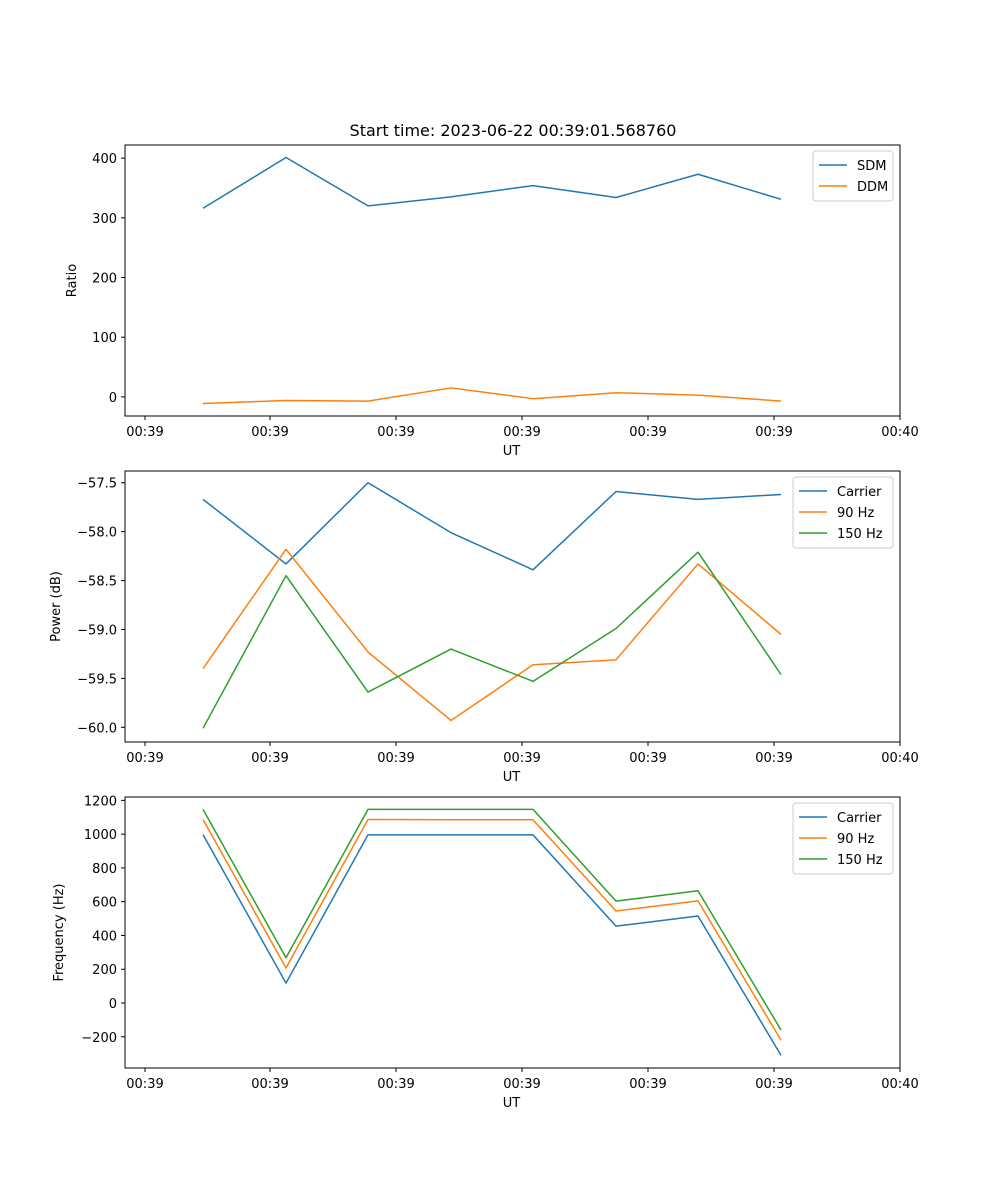 The height and width of the screenshot is (1200, 1000). Describe the element at coordinates (100, 801) in the screenshot. I see `frequency-y-tick-label: 1200` at that location.